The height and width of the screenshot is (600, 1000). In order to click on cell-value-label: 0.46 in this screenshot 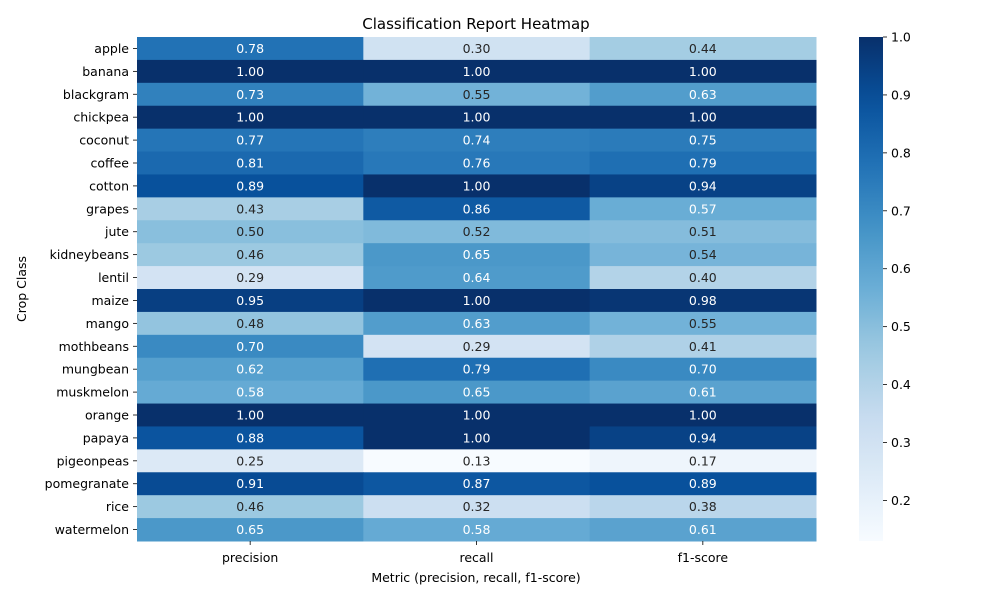, I will do `click(250, 254)`.